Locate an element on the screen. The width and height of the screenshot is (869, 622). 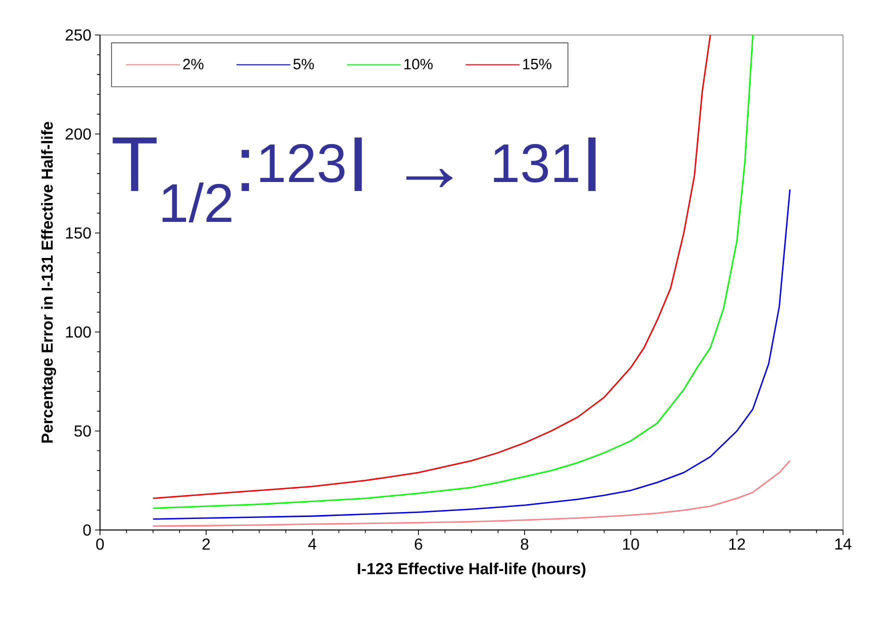
x-tick-label: 0 is located at coordinates (100, 544).